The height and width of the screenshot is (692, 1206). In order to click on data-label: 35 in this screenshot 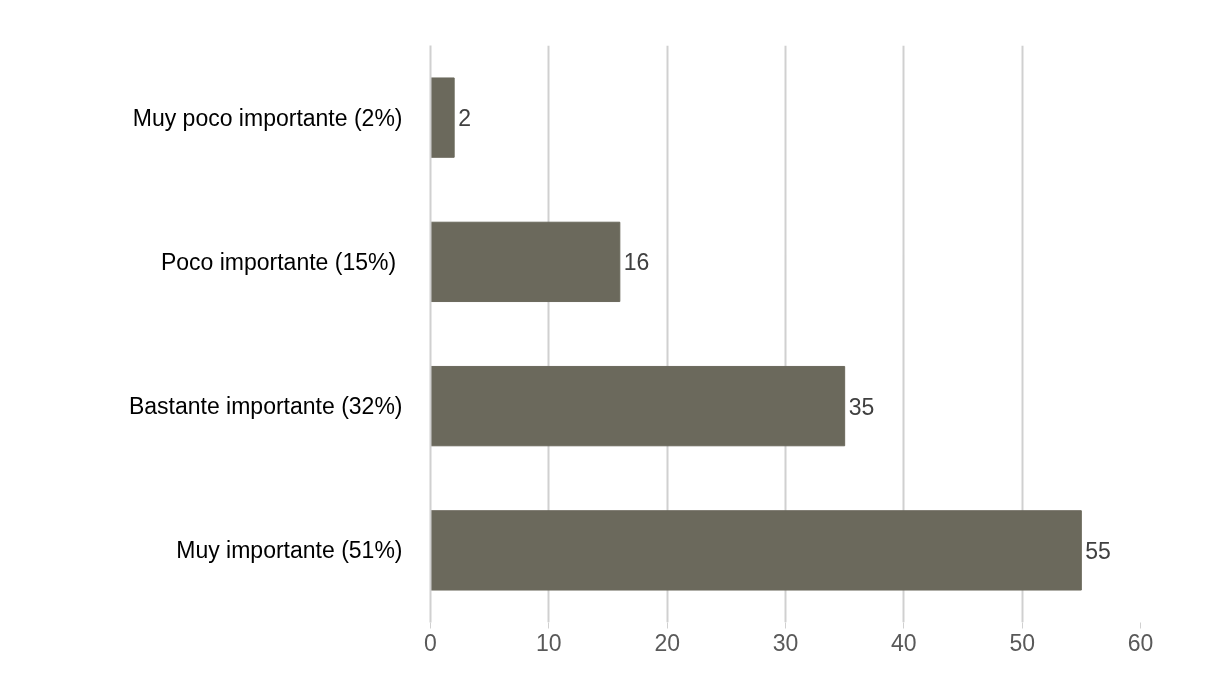, I will do `click(861, 406)`.